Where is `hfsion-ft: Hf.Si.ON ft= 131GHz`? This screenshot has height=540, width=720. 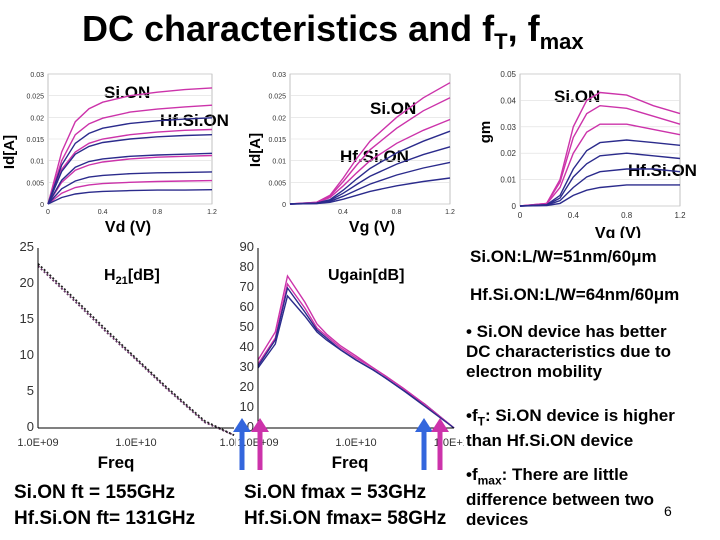 hfsion-ft: Hf.Si.ON ft= 131GHz is located at coordinates (105, 518).